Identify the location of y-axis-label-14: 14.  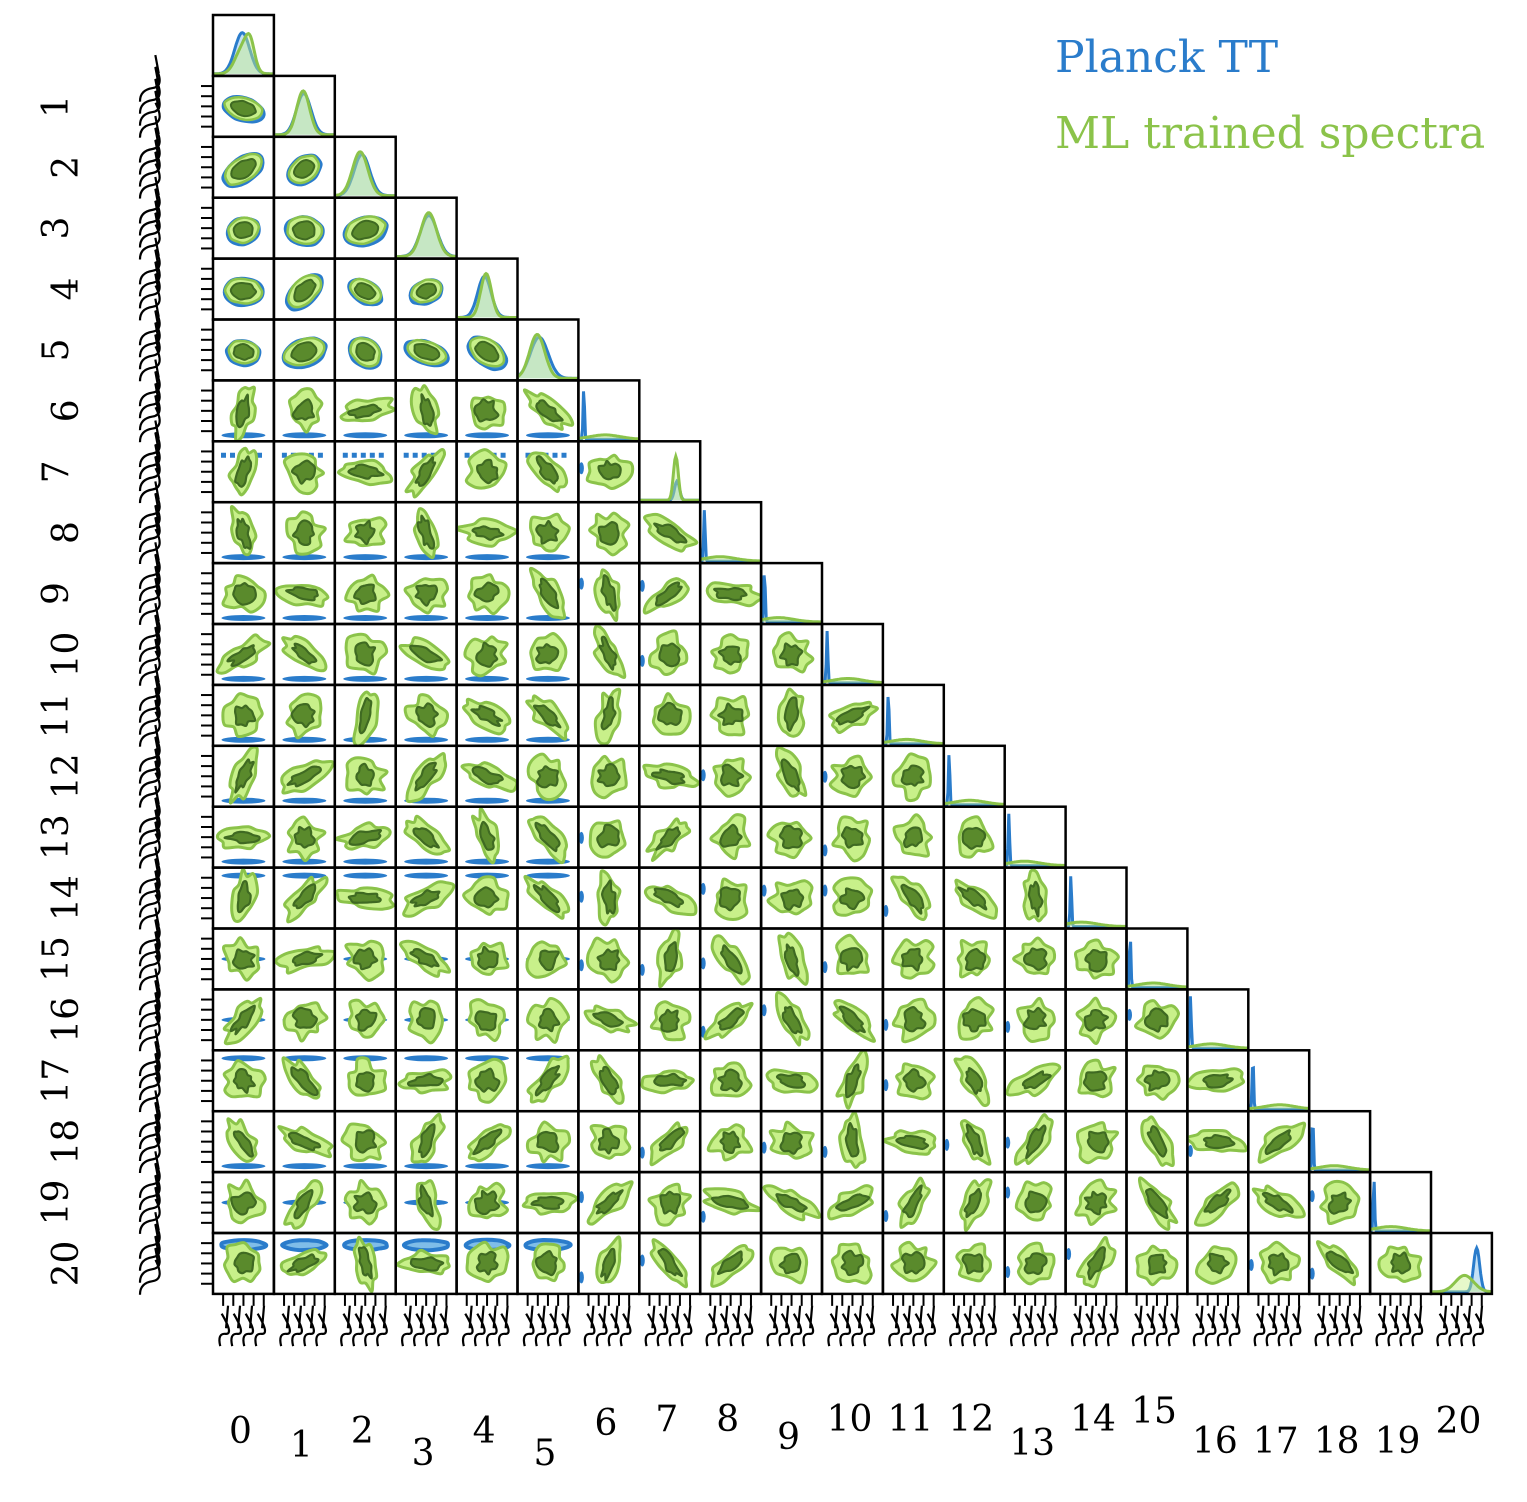
(66, 898).